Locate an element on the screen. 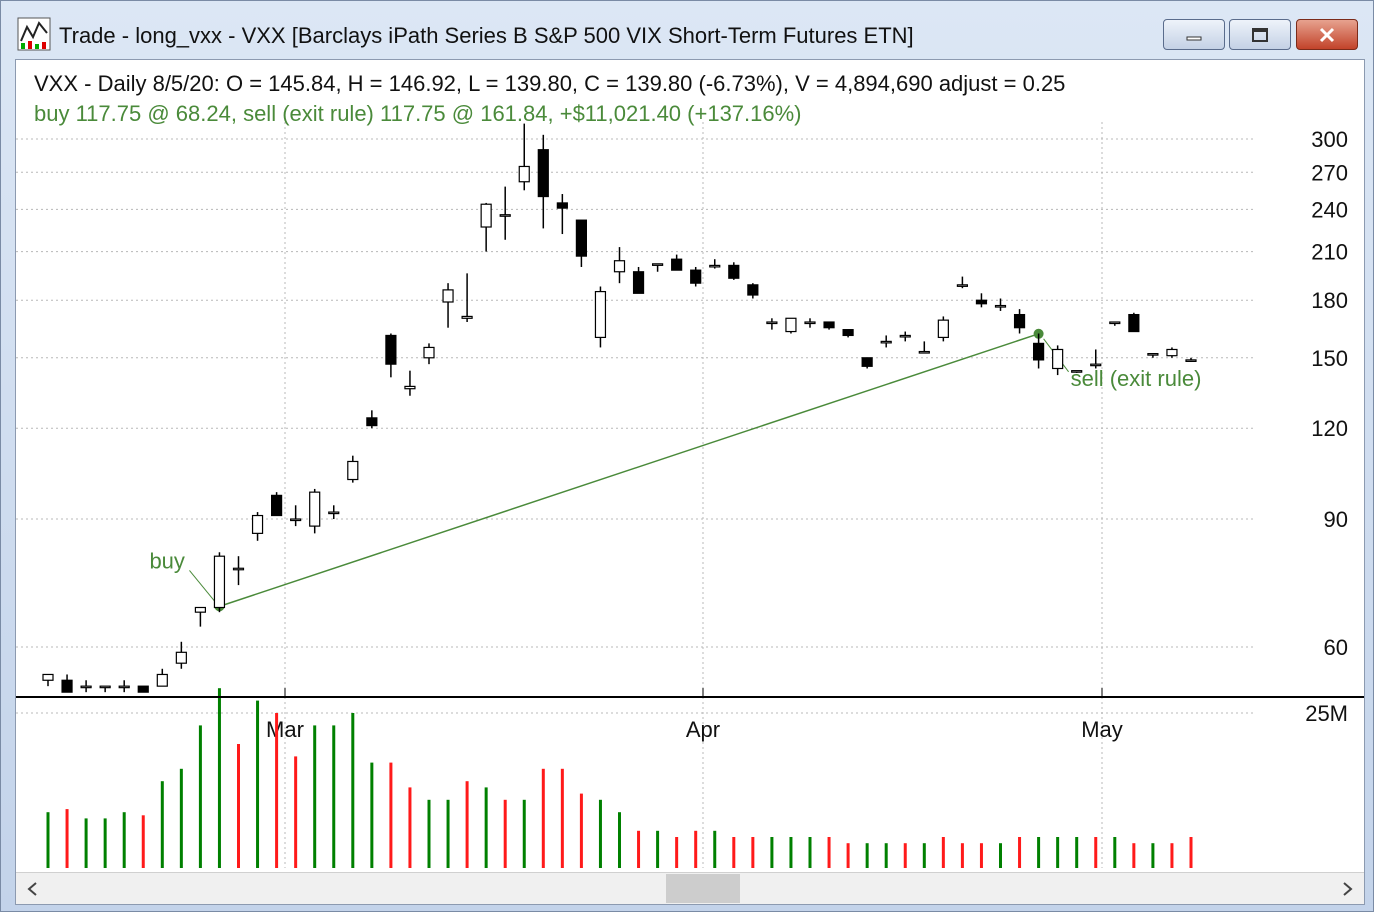 The image size is (1374, 912). buy-label: buy is located at coordinates (166, 560).